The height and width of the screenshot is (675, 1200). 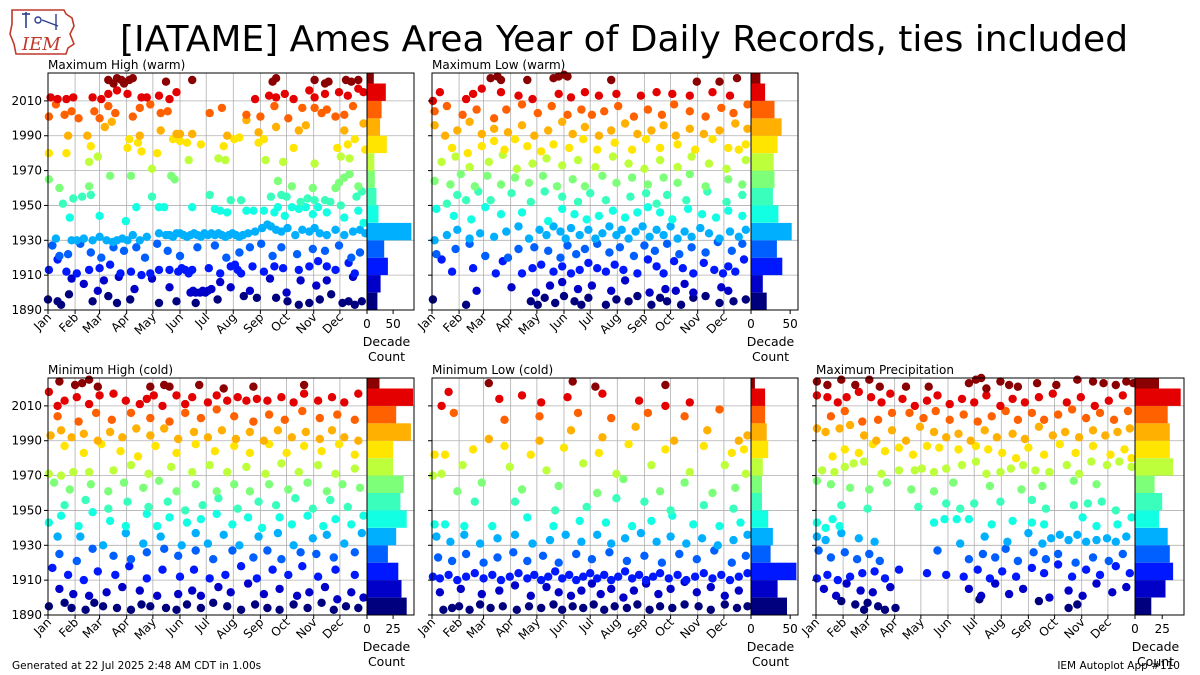 What do you see at coordinates (638, 628) in the screenshot?
I see `x-tick-label: Sep` at bounding box center [638, 628].